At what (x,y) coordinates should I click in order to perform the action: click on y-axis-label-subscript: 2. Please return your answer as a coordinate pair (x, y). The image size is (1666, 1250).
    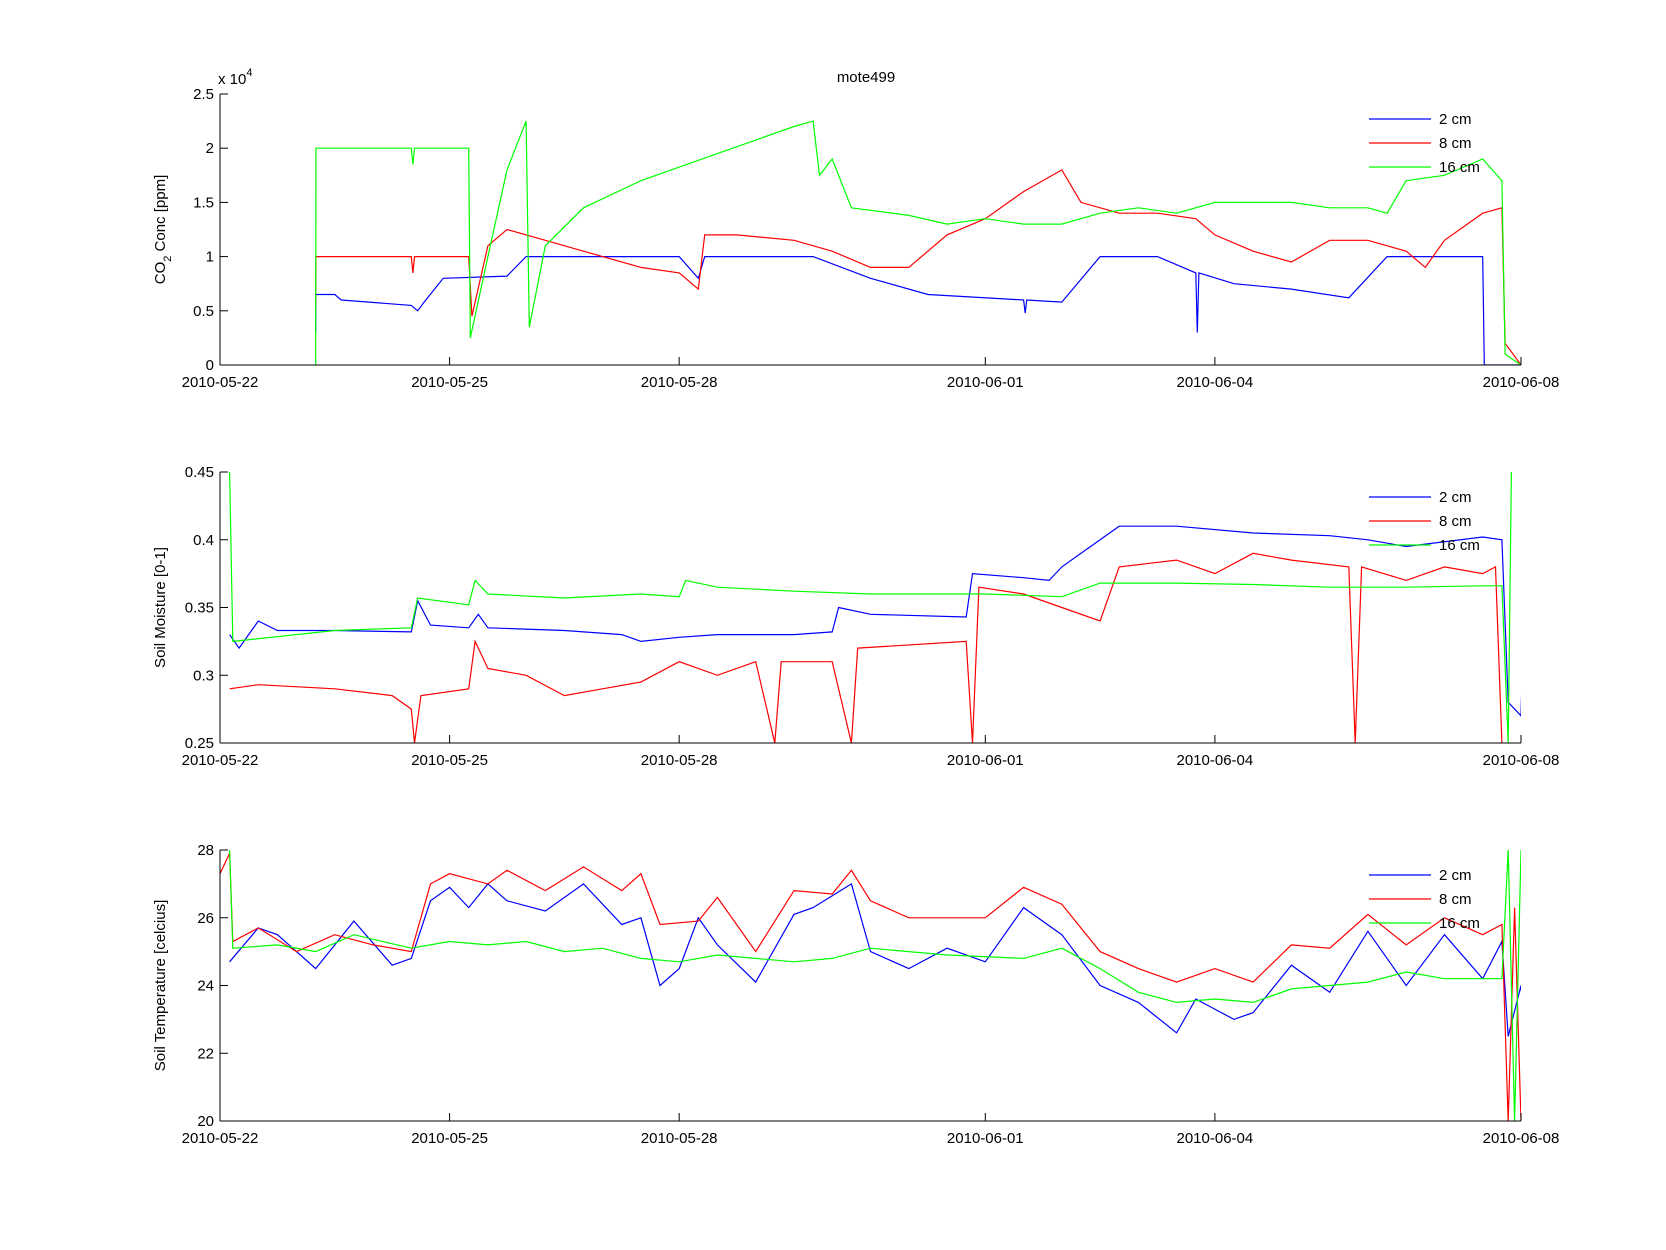
    Looking at the image, I should click on (168, 259).